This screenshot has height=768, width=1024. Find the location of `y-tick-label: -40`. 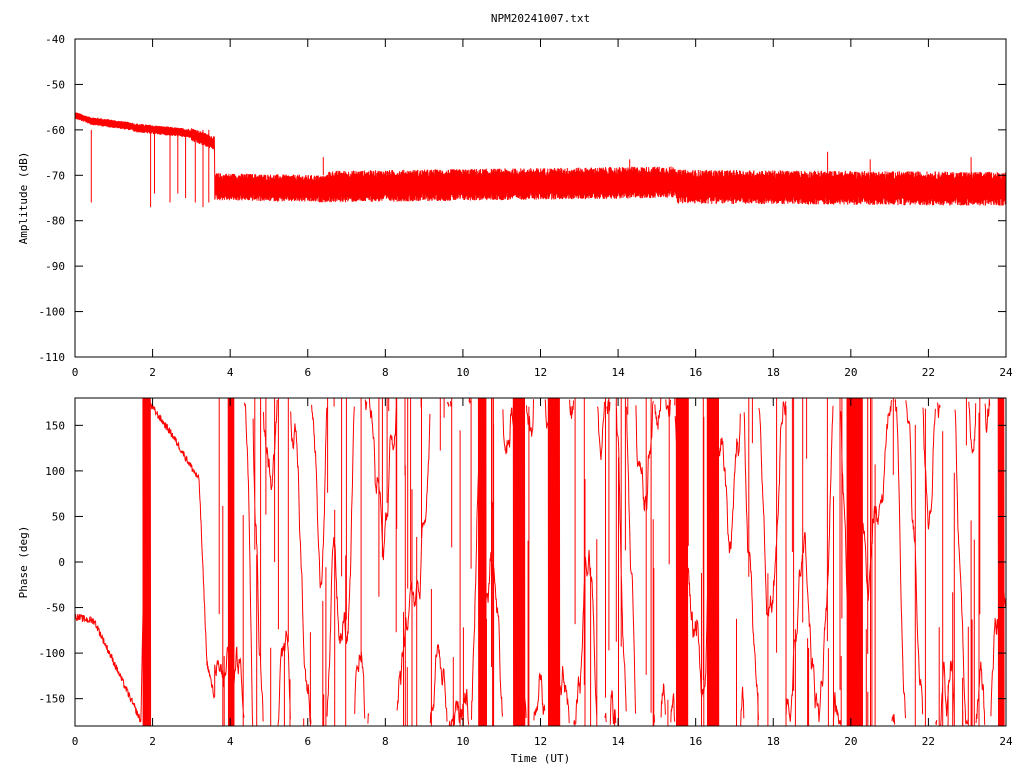

y-tick-label: -40 is located at coordinates (55, 39).